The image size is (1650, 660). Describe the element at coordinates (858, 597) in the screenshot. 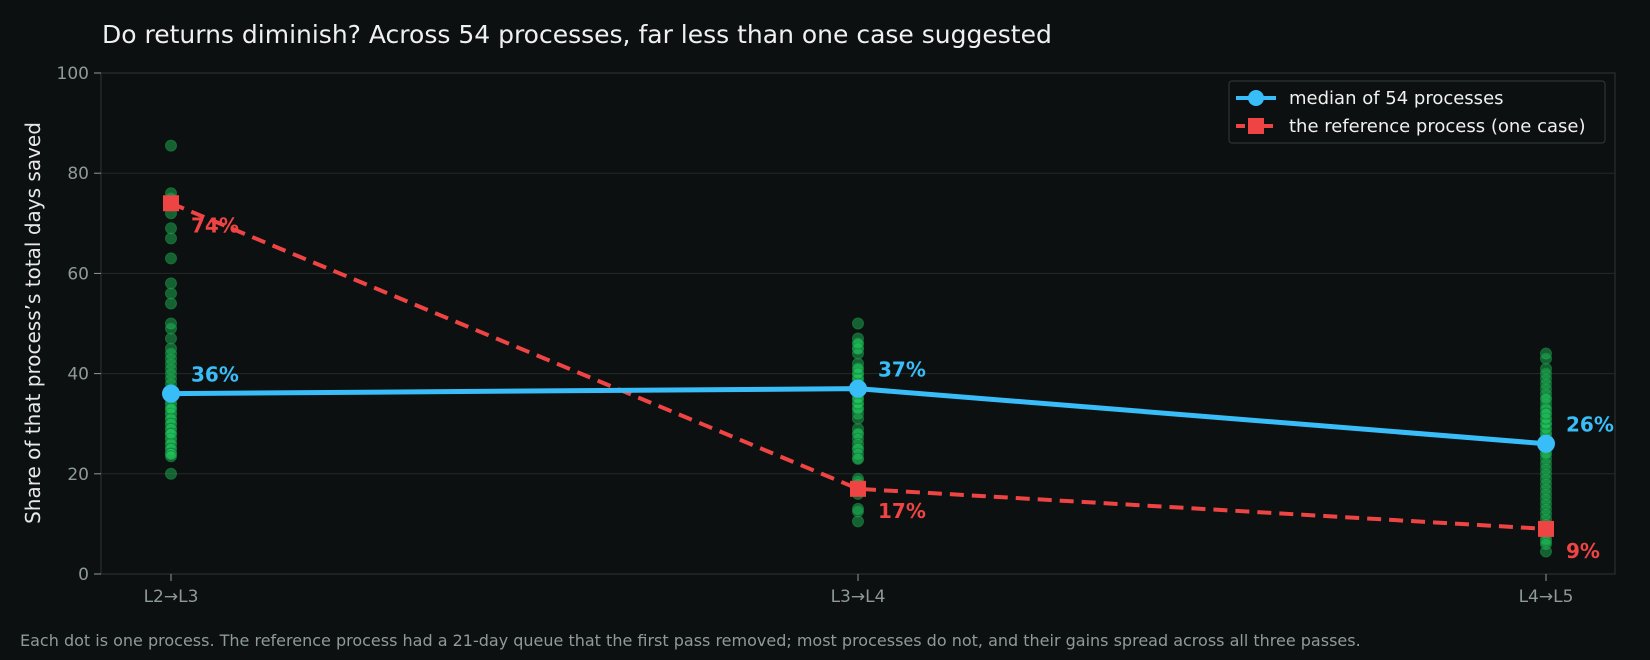

I see `x-tick-label: L3→L4` at that location.